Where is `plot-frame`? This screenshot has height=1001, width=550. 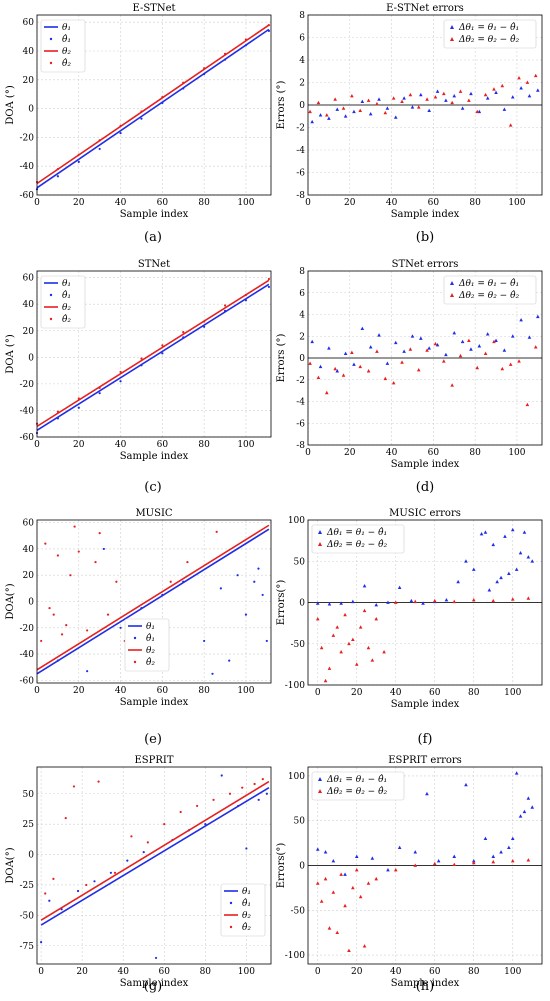 plot-frame is located at coordinates (154, 354).